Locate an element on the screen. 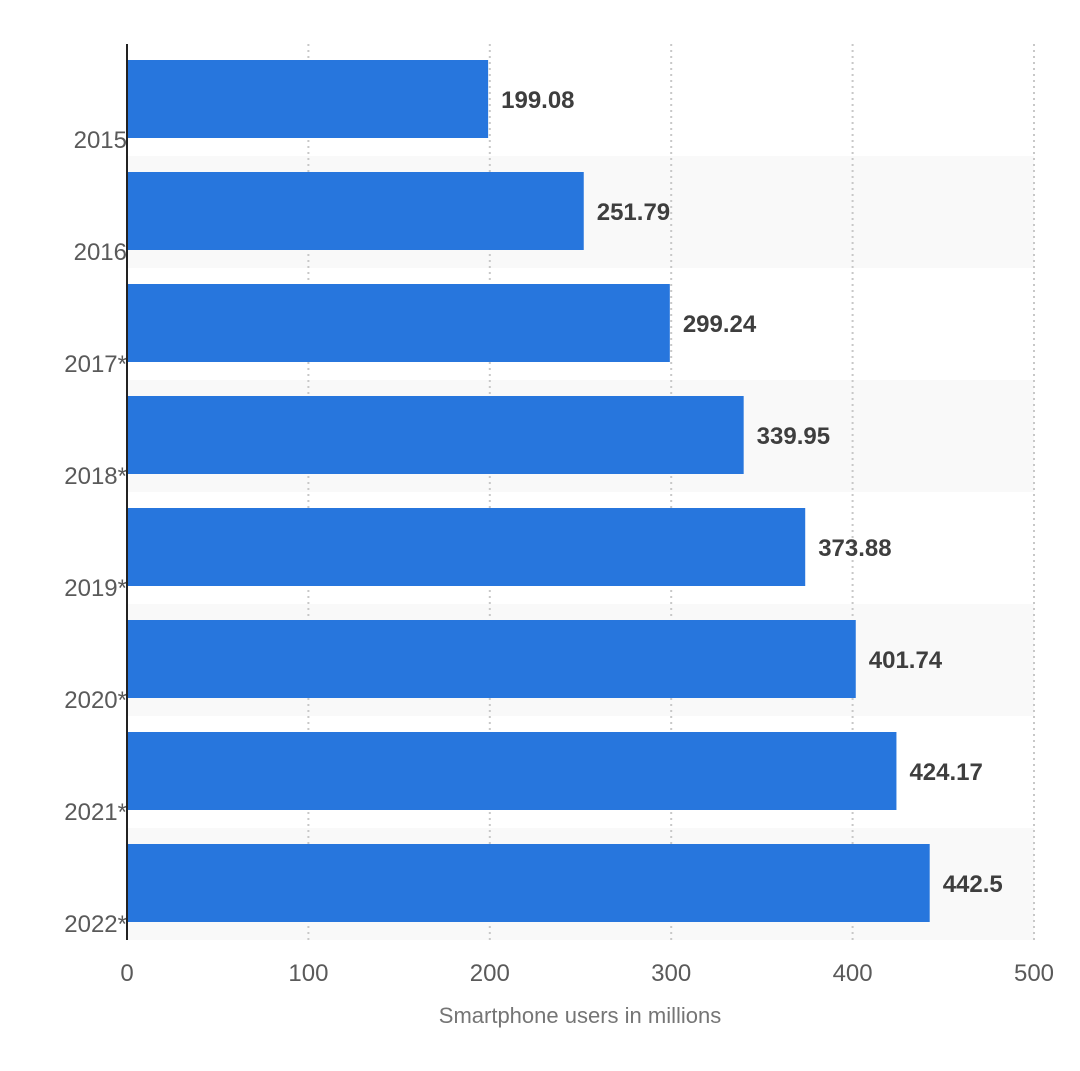  category-label: 2017* is located at coordinates (95, 364).